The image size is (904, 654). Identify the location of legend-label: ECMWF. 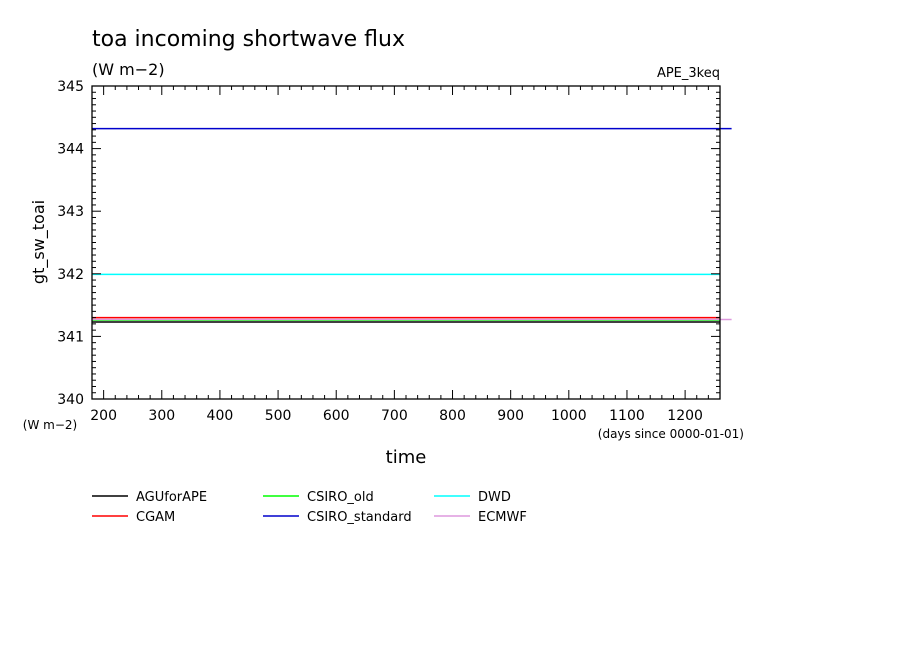
(502, 517).